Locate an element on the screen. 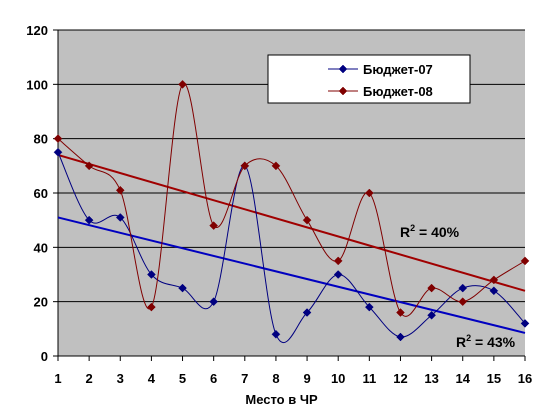 Image resolution: width=548 pixels, height=412 pixels. x-tick-label: 2 is located at coordinates (89, 378).